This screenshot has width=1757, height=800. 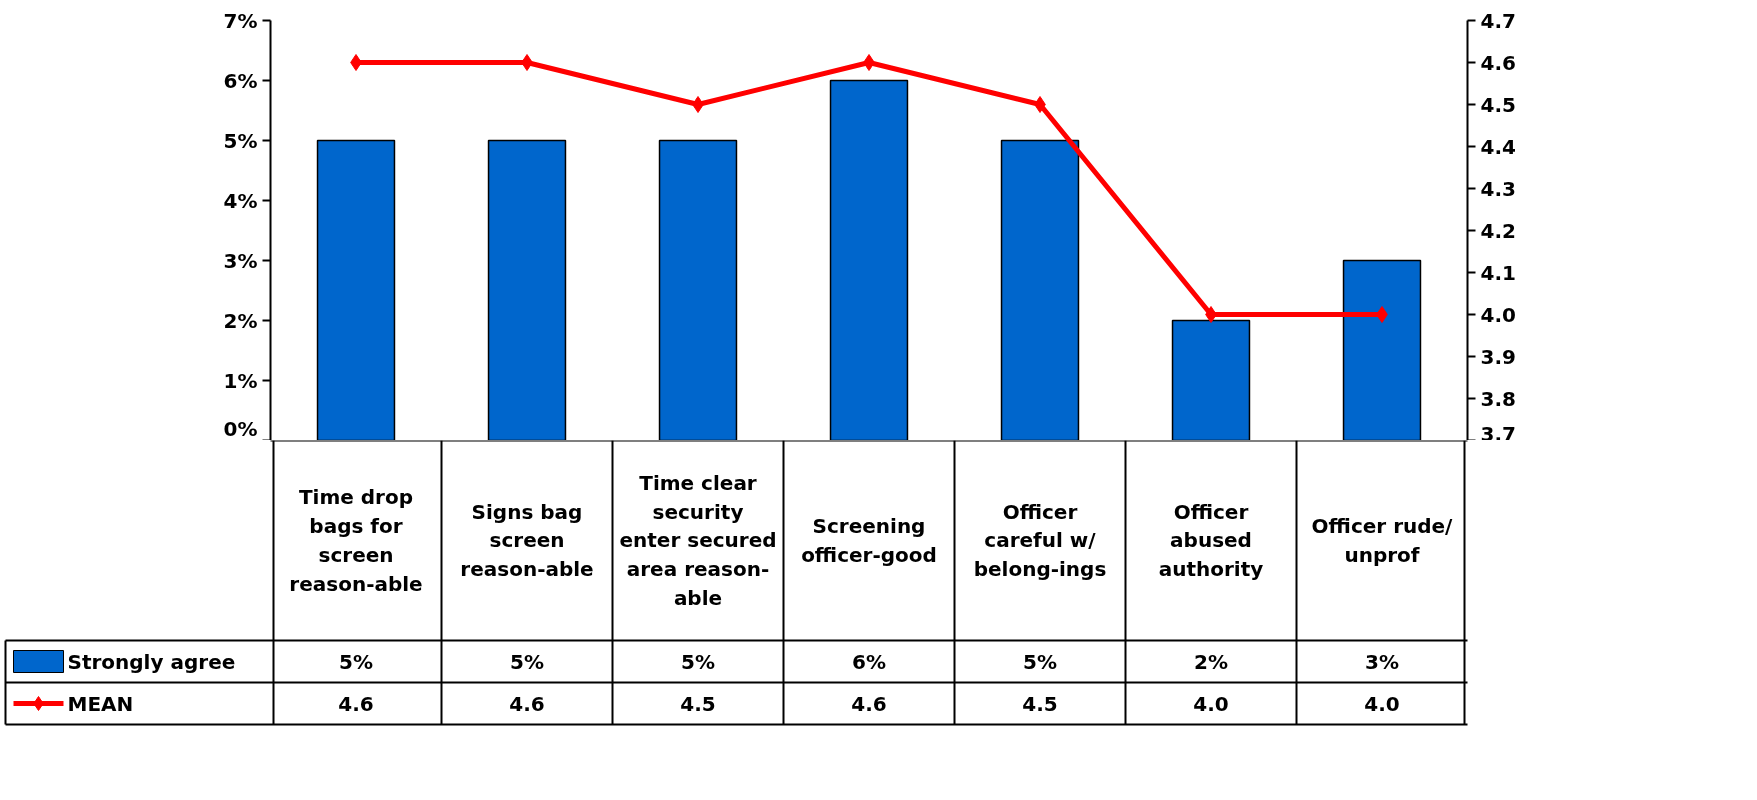 What do you see at coordinates (527, 540) in the screenshot?
I see `x-tick-label: Signs bag screen reason-able` at bounding box center [527, 540].